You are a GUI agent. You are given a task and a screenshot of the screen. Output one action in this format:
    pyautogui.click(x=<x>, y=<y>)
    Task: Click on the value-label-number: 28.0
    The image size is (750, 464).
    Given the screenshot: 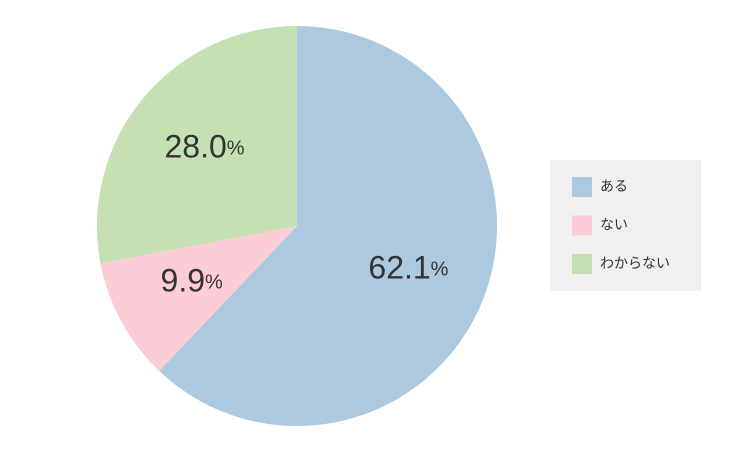 What is the action you would take?
    pyautogui.click(x=195, y=147)
    